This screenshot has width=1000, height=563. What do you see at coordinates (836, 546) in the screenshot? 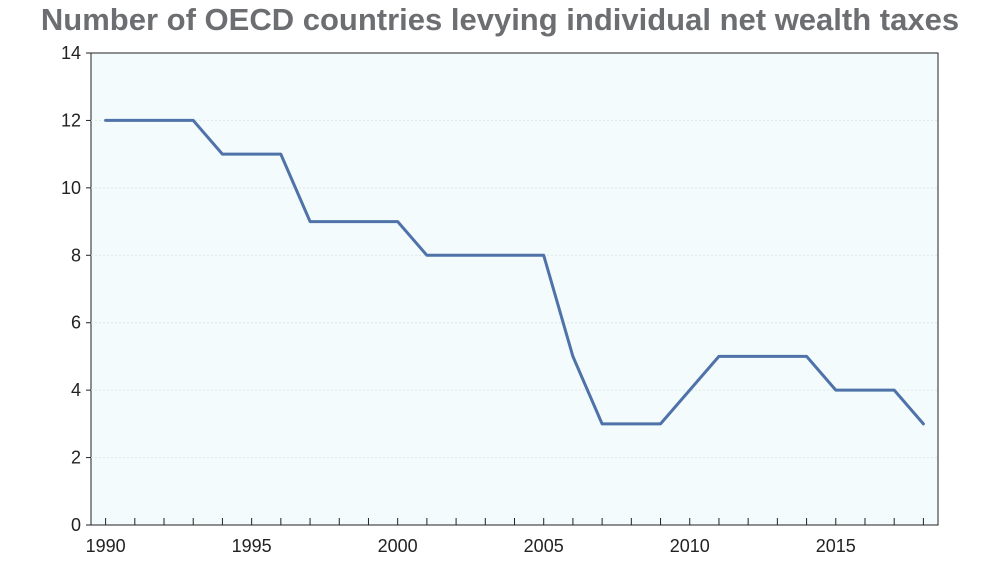
I see `x-tick-label: 2015` at bounding box center [836, 546].